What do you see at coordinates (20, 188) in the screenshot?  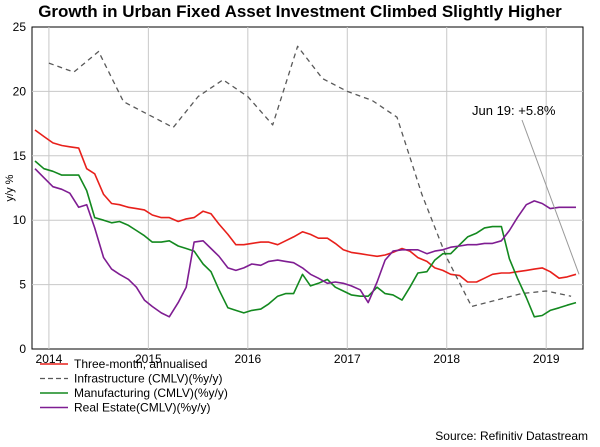 I see `y-axis: 0 5 10 15 20 25` at bounding box center [20, 188].